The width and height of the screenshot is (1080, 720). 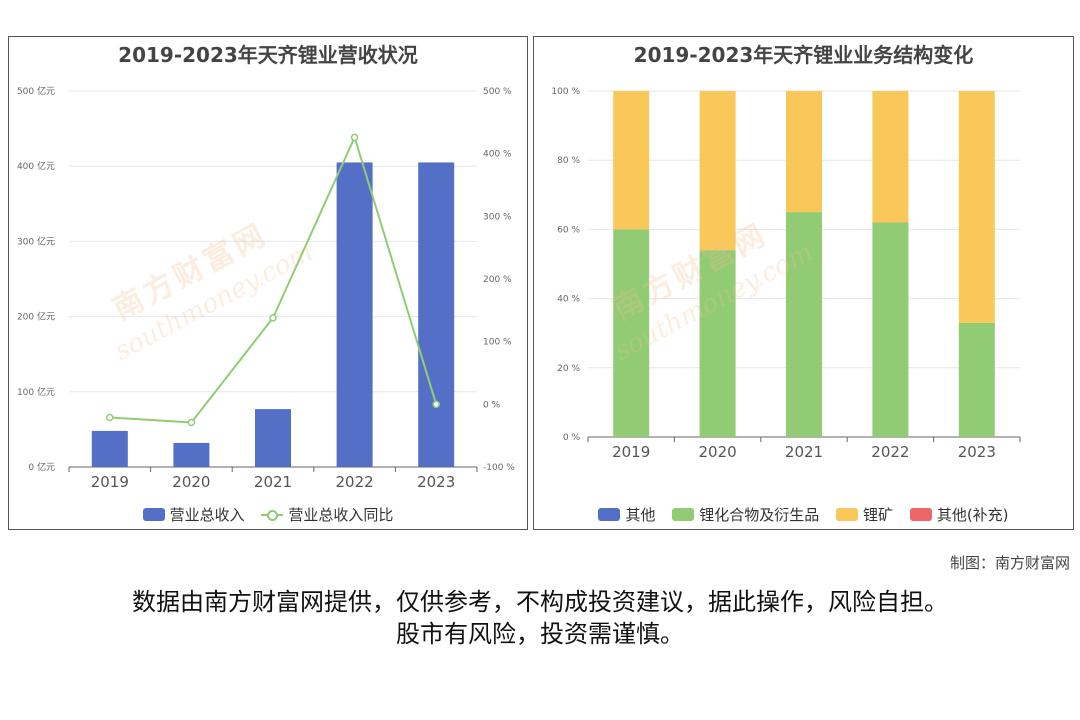 What do you see at coordinates (499, 468) in the screenshot?
I see `y-right-tick-label: -100 %` at bounding box center [499, 468].